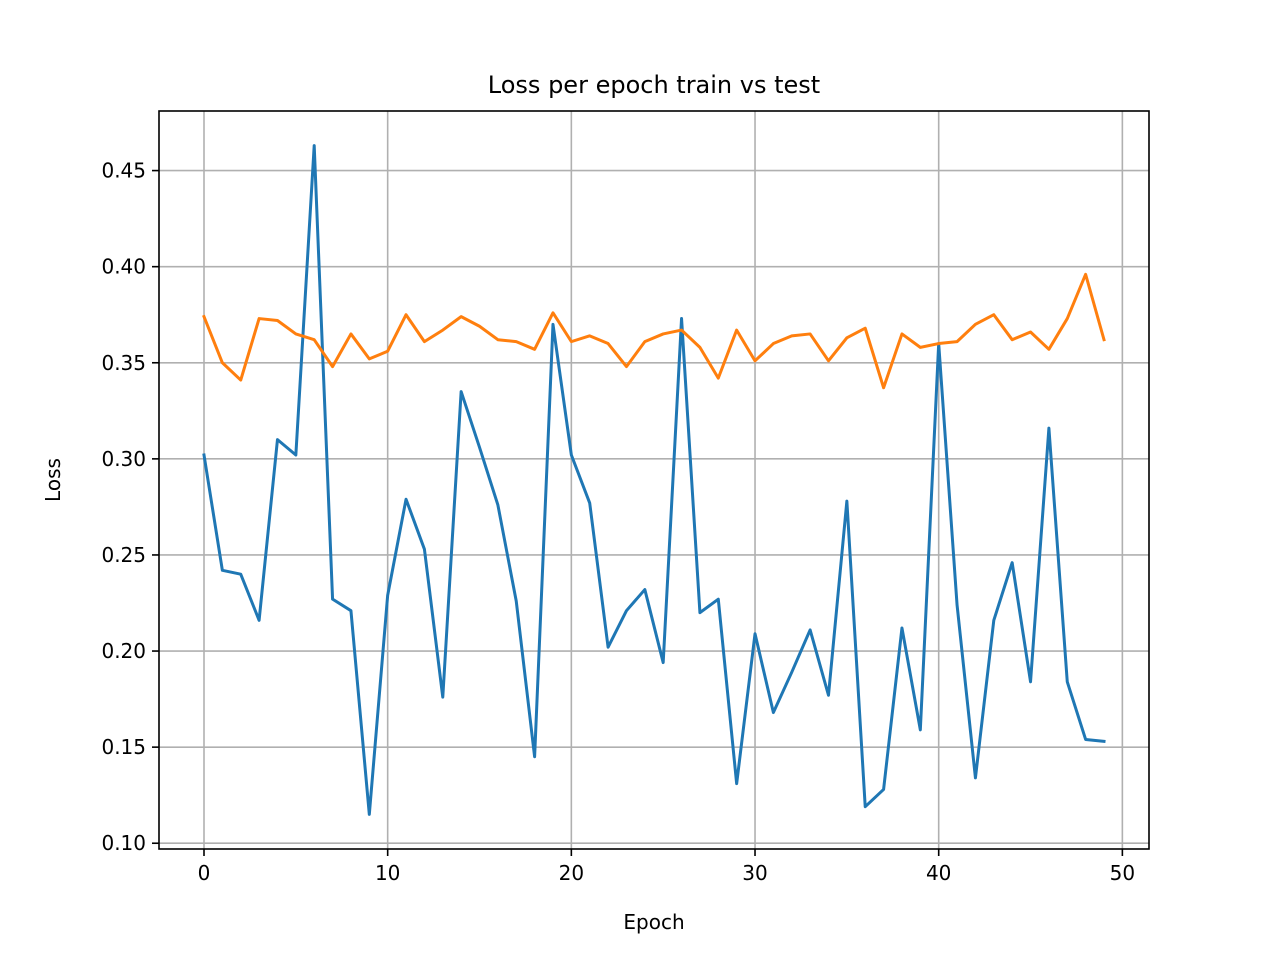  Describe the element at coordinates (571, 873) in the screenshot. I see `x-tick-label: 20` at that location.